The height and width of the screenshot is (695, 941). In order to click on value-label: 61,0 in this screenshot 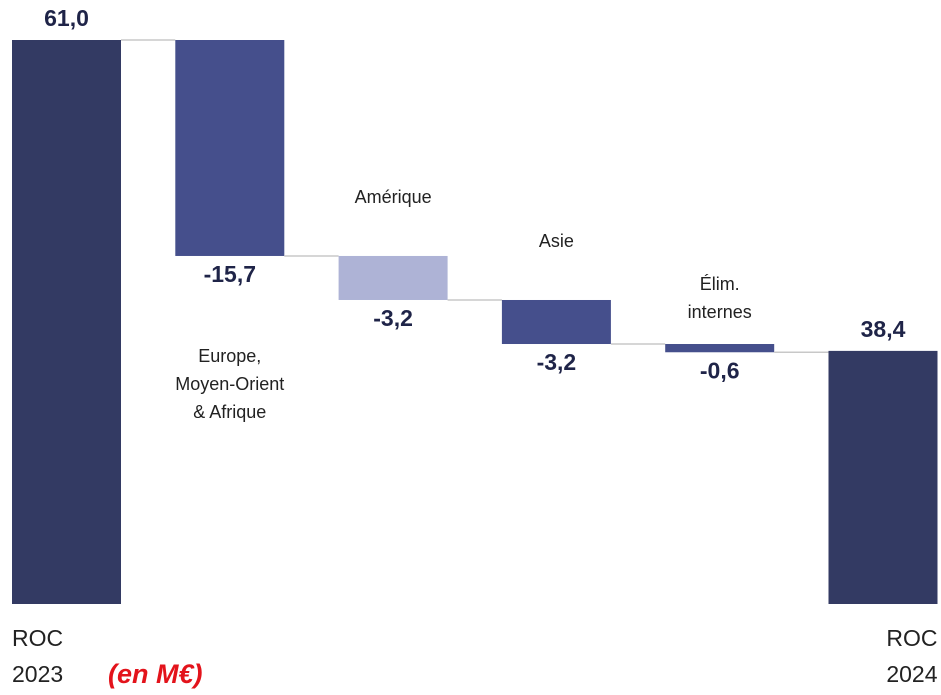, I will do `click(66, 18)`.